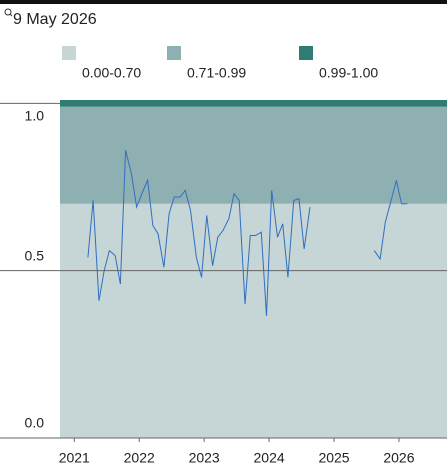 The image size is (447, 471). I want to click on x-tick-label: 2026, so click(398, 458).